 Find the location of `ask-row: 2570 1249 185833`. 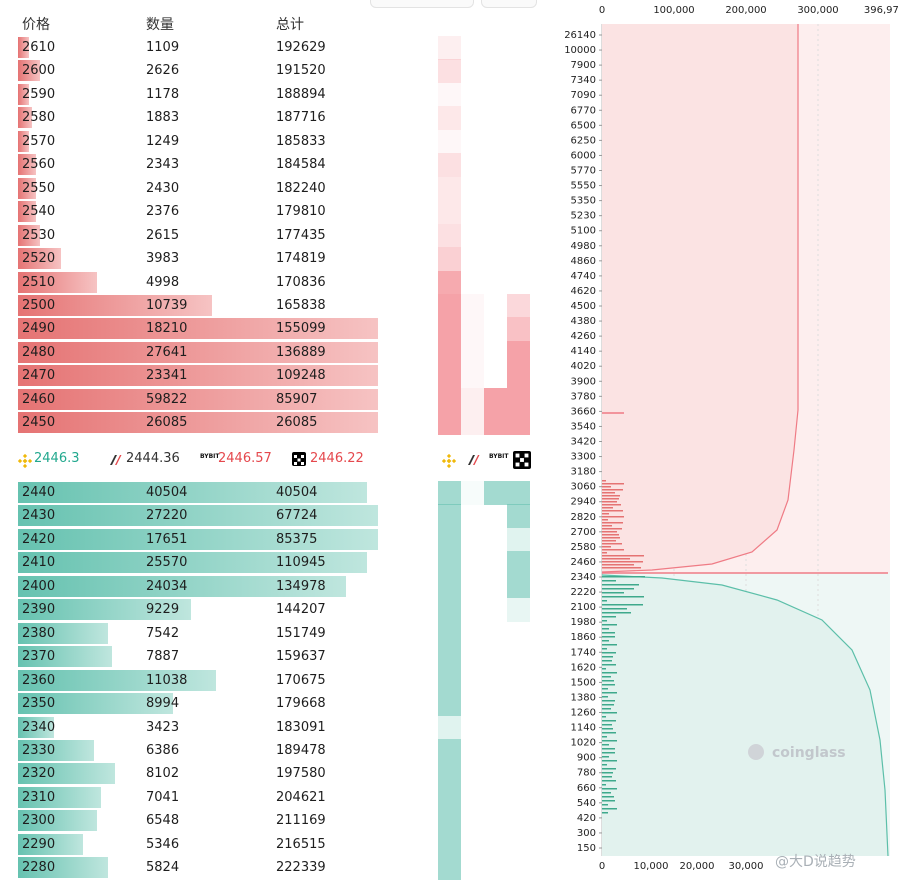

ask-row: 2570 1249 185833 is located at coordinates (220, 141).